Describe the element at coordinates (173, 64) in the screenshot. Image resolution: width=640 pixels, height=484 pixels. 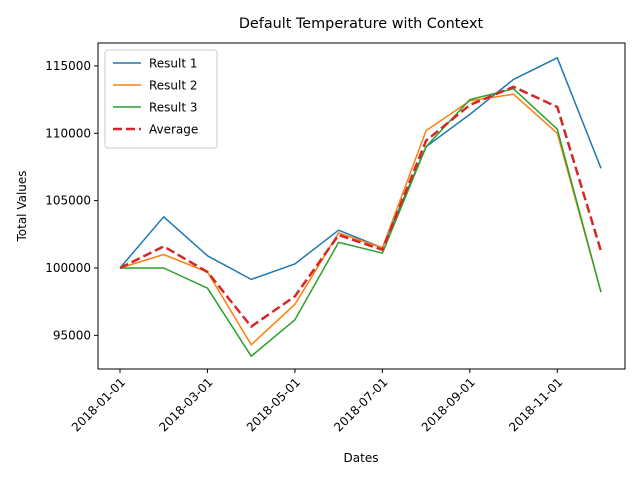
I see `legend-label: Result 1` at that location.